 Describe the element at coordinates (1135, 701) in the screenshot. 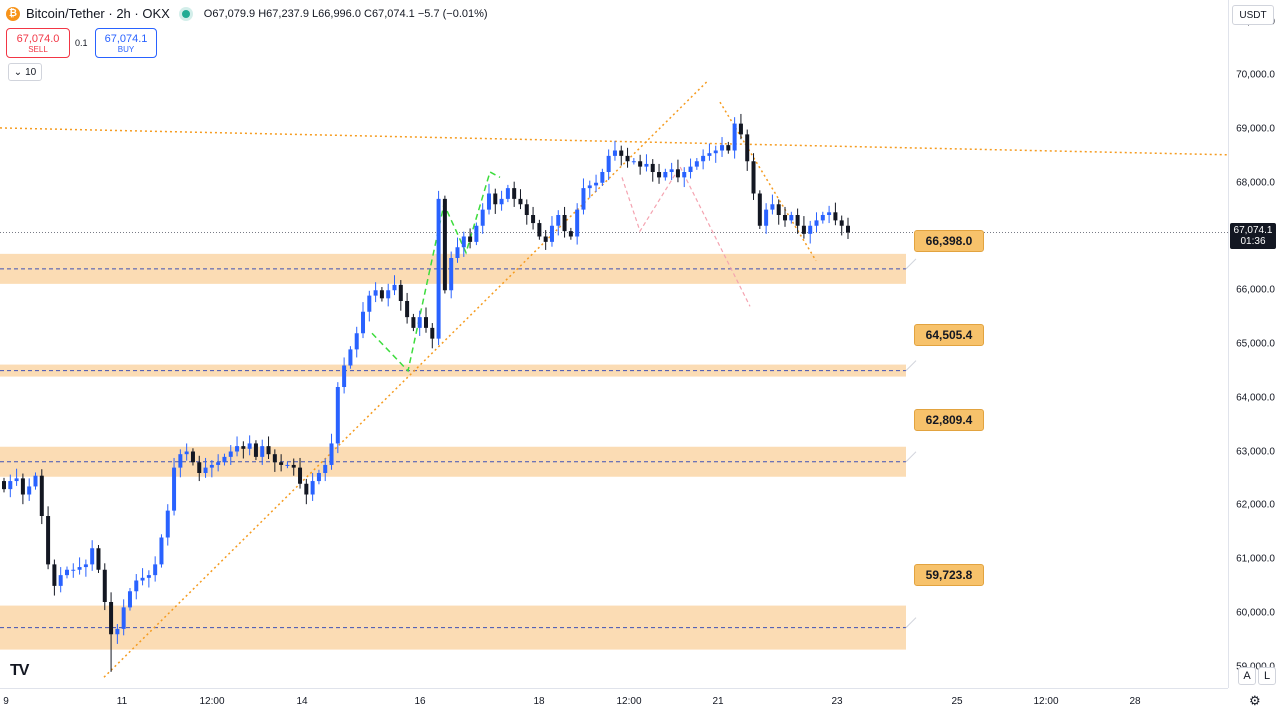

I see `time-tick-label: 28` at that location.